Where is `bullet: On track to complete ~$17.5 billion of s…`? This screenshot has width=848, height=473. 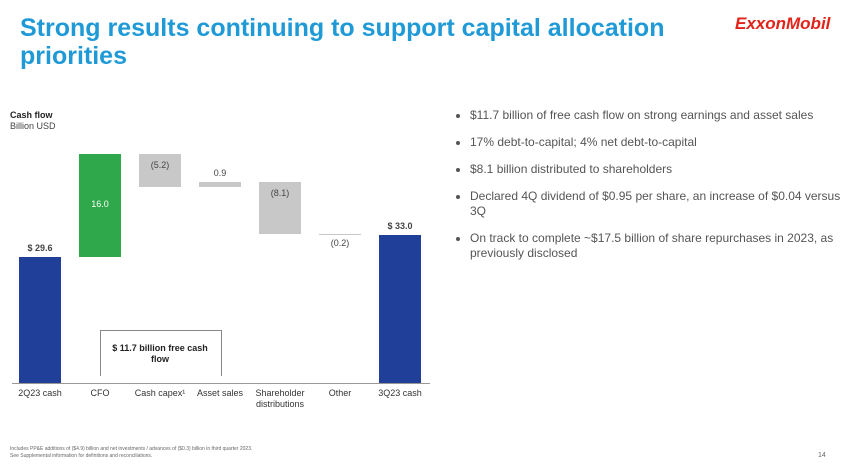
bullet: On track to complete ~$17.5 billion of s… is located at coordinates (659, 246).